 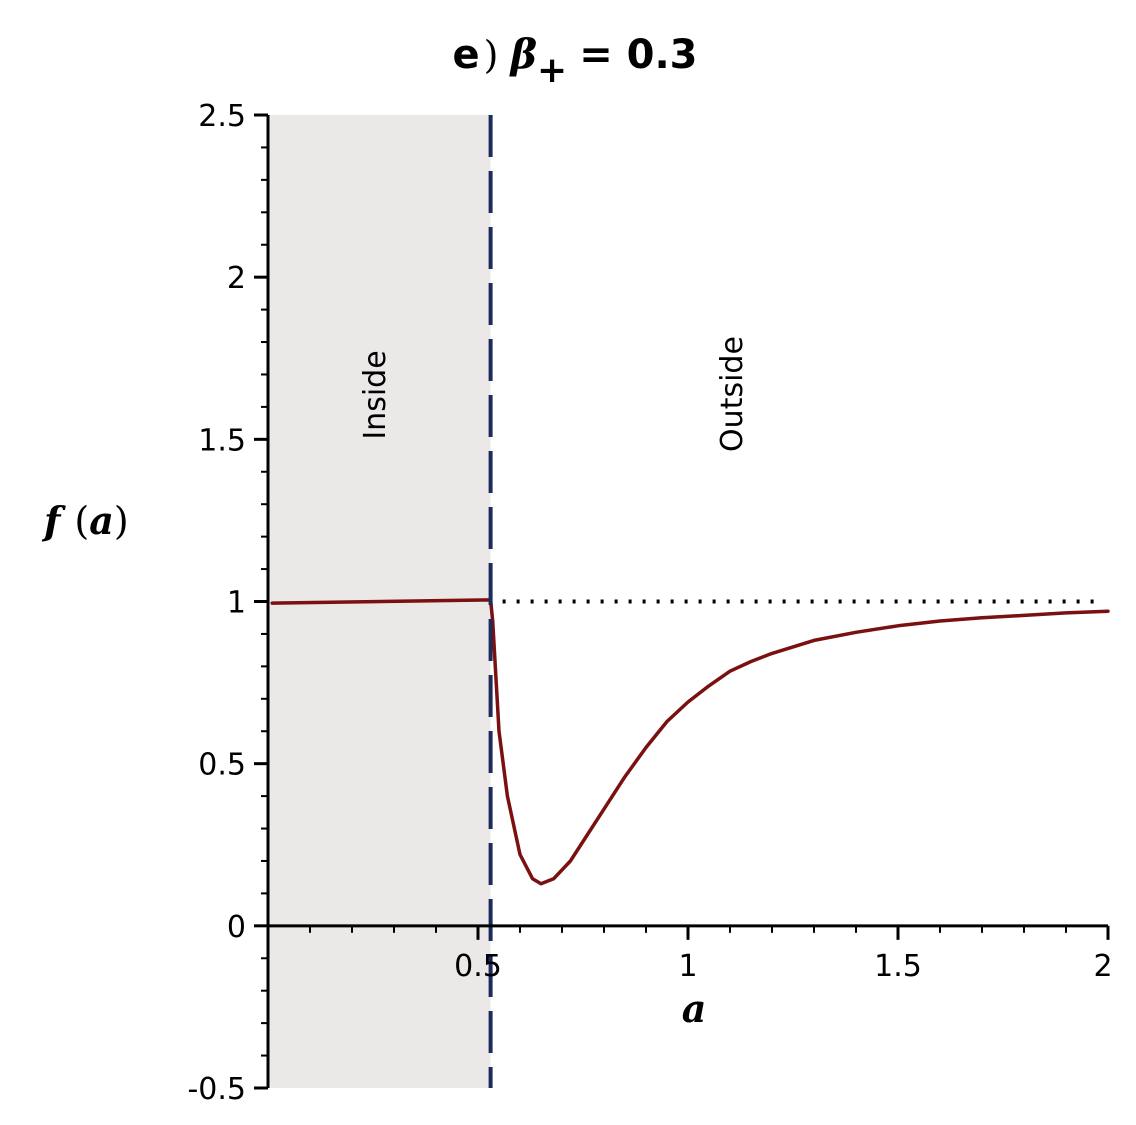 What do you see at coordinates (491, 55) in the screenshot?
I see `title-paren: )` at bounding box center [491, 55].